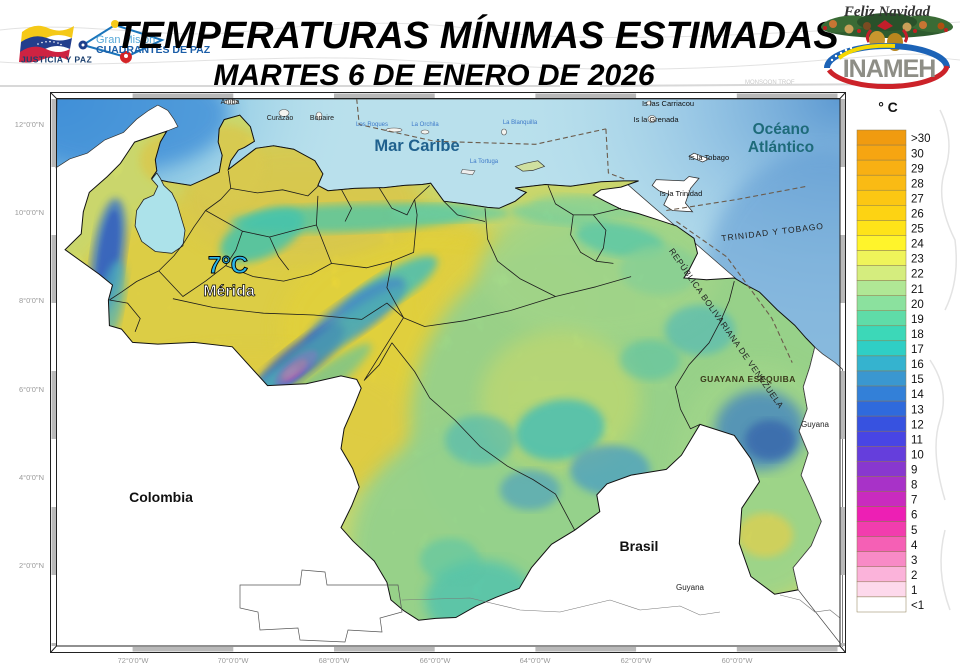  Describe the element at coordinates (914, 576) in the screenshot. I see `svg-text: 2` at that location.